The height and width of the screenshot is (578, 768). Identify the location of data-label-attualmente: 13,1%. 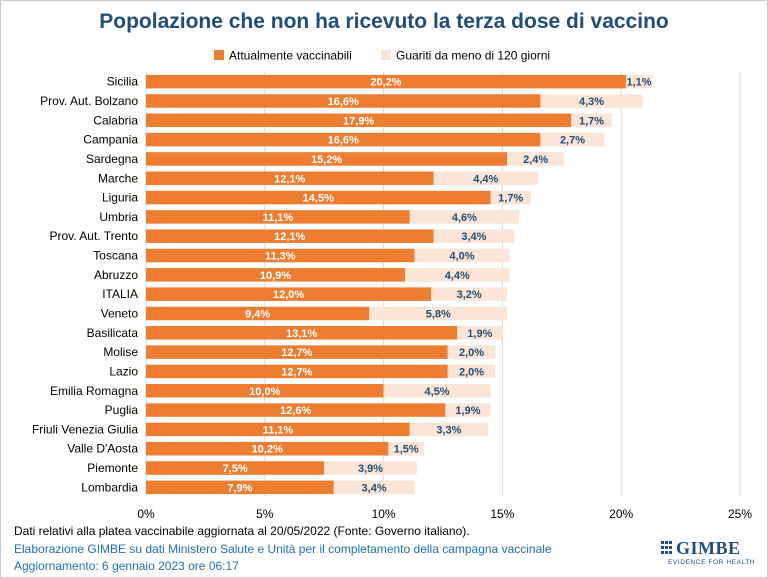
(301, 334).